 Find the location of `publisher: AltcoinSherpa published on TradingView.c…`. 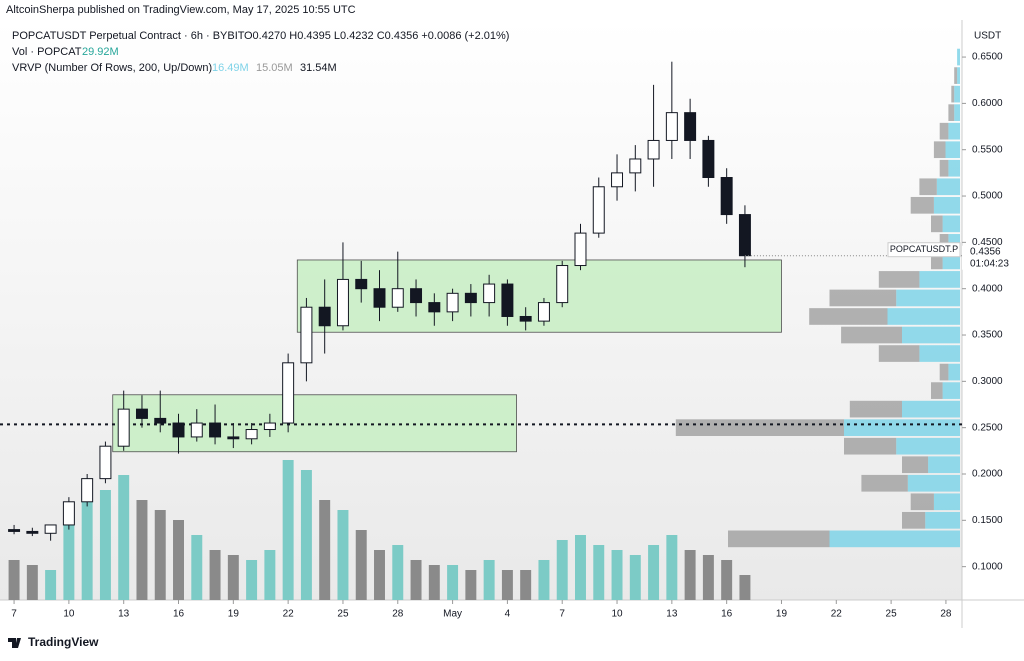

publisher: AltcoinSherpa published on TradingView.c… is located at coordinates (181, 10).